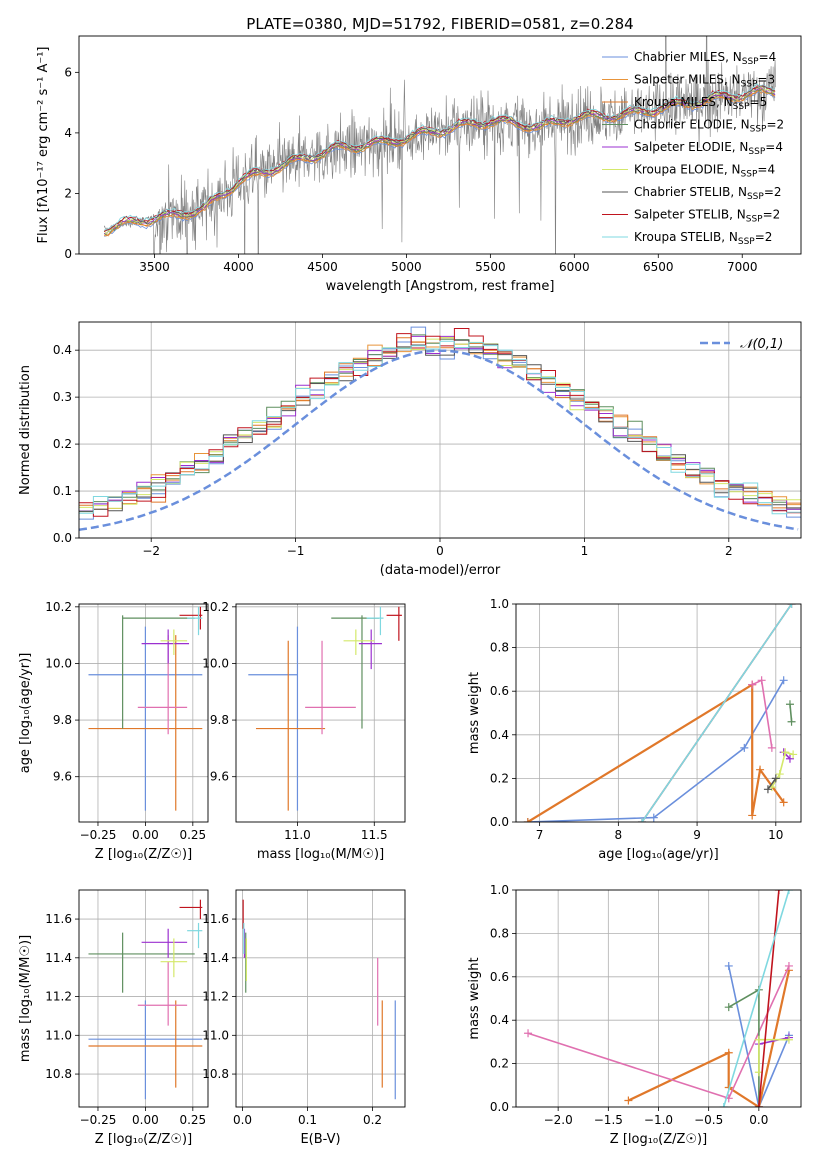  I want to click on residuals-ytick-label: 0.2, so click(62, 444).